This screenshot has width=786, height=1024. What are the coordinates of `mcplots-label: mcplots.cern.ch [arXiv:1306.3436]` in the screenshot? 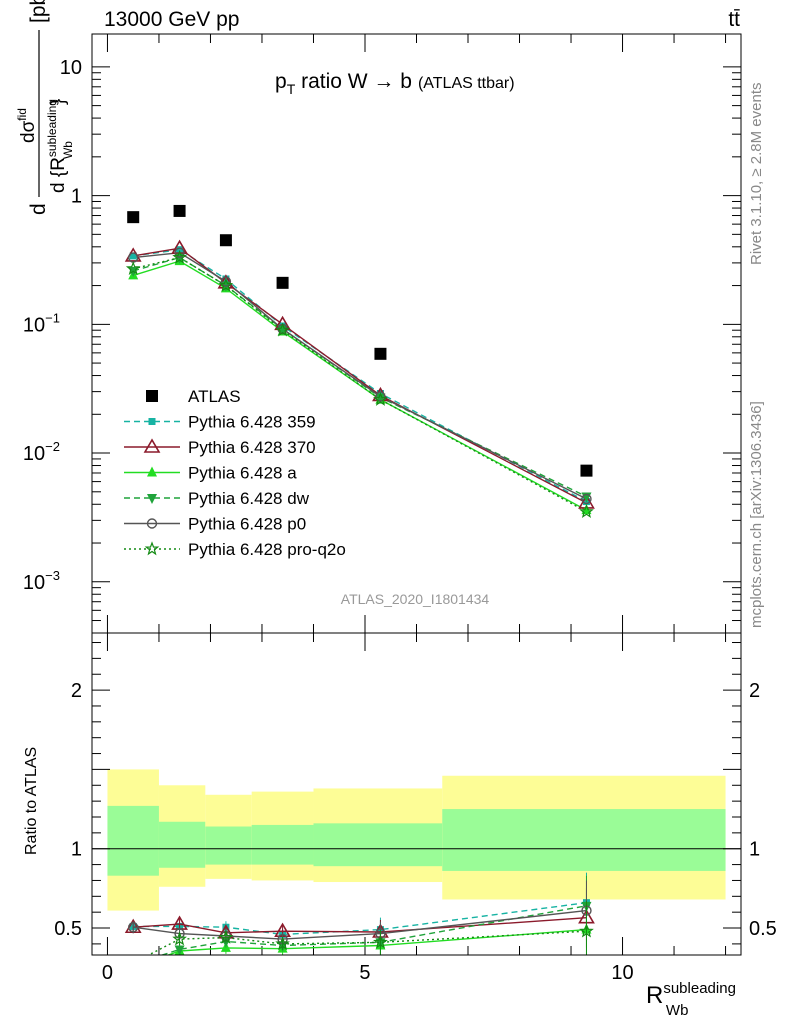 It's located at (756, 514).